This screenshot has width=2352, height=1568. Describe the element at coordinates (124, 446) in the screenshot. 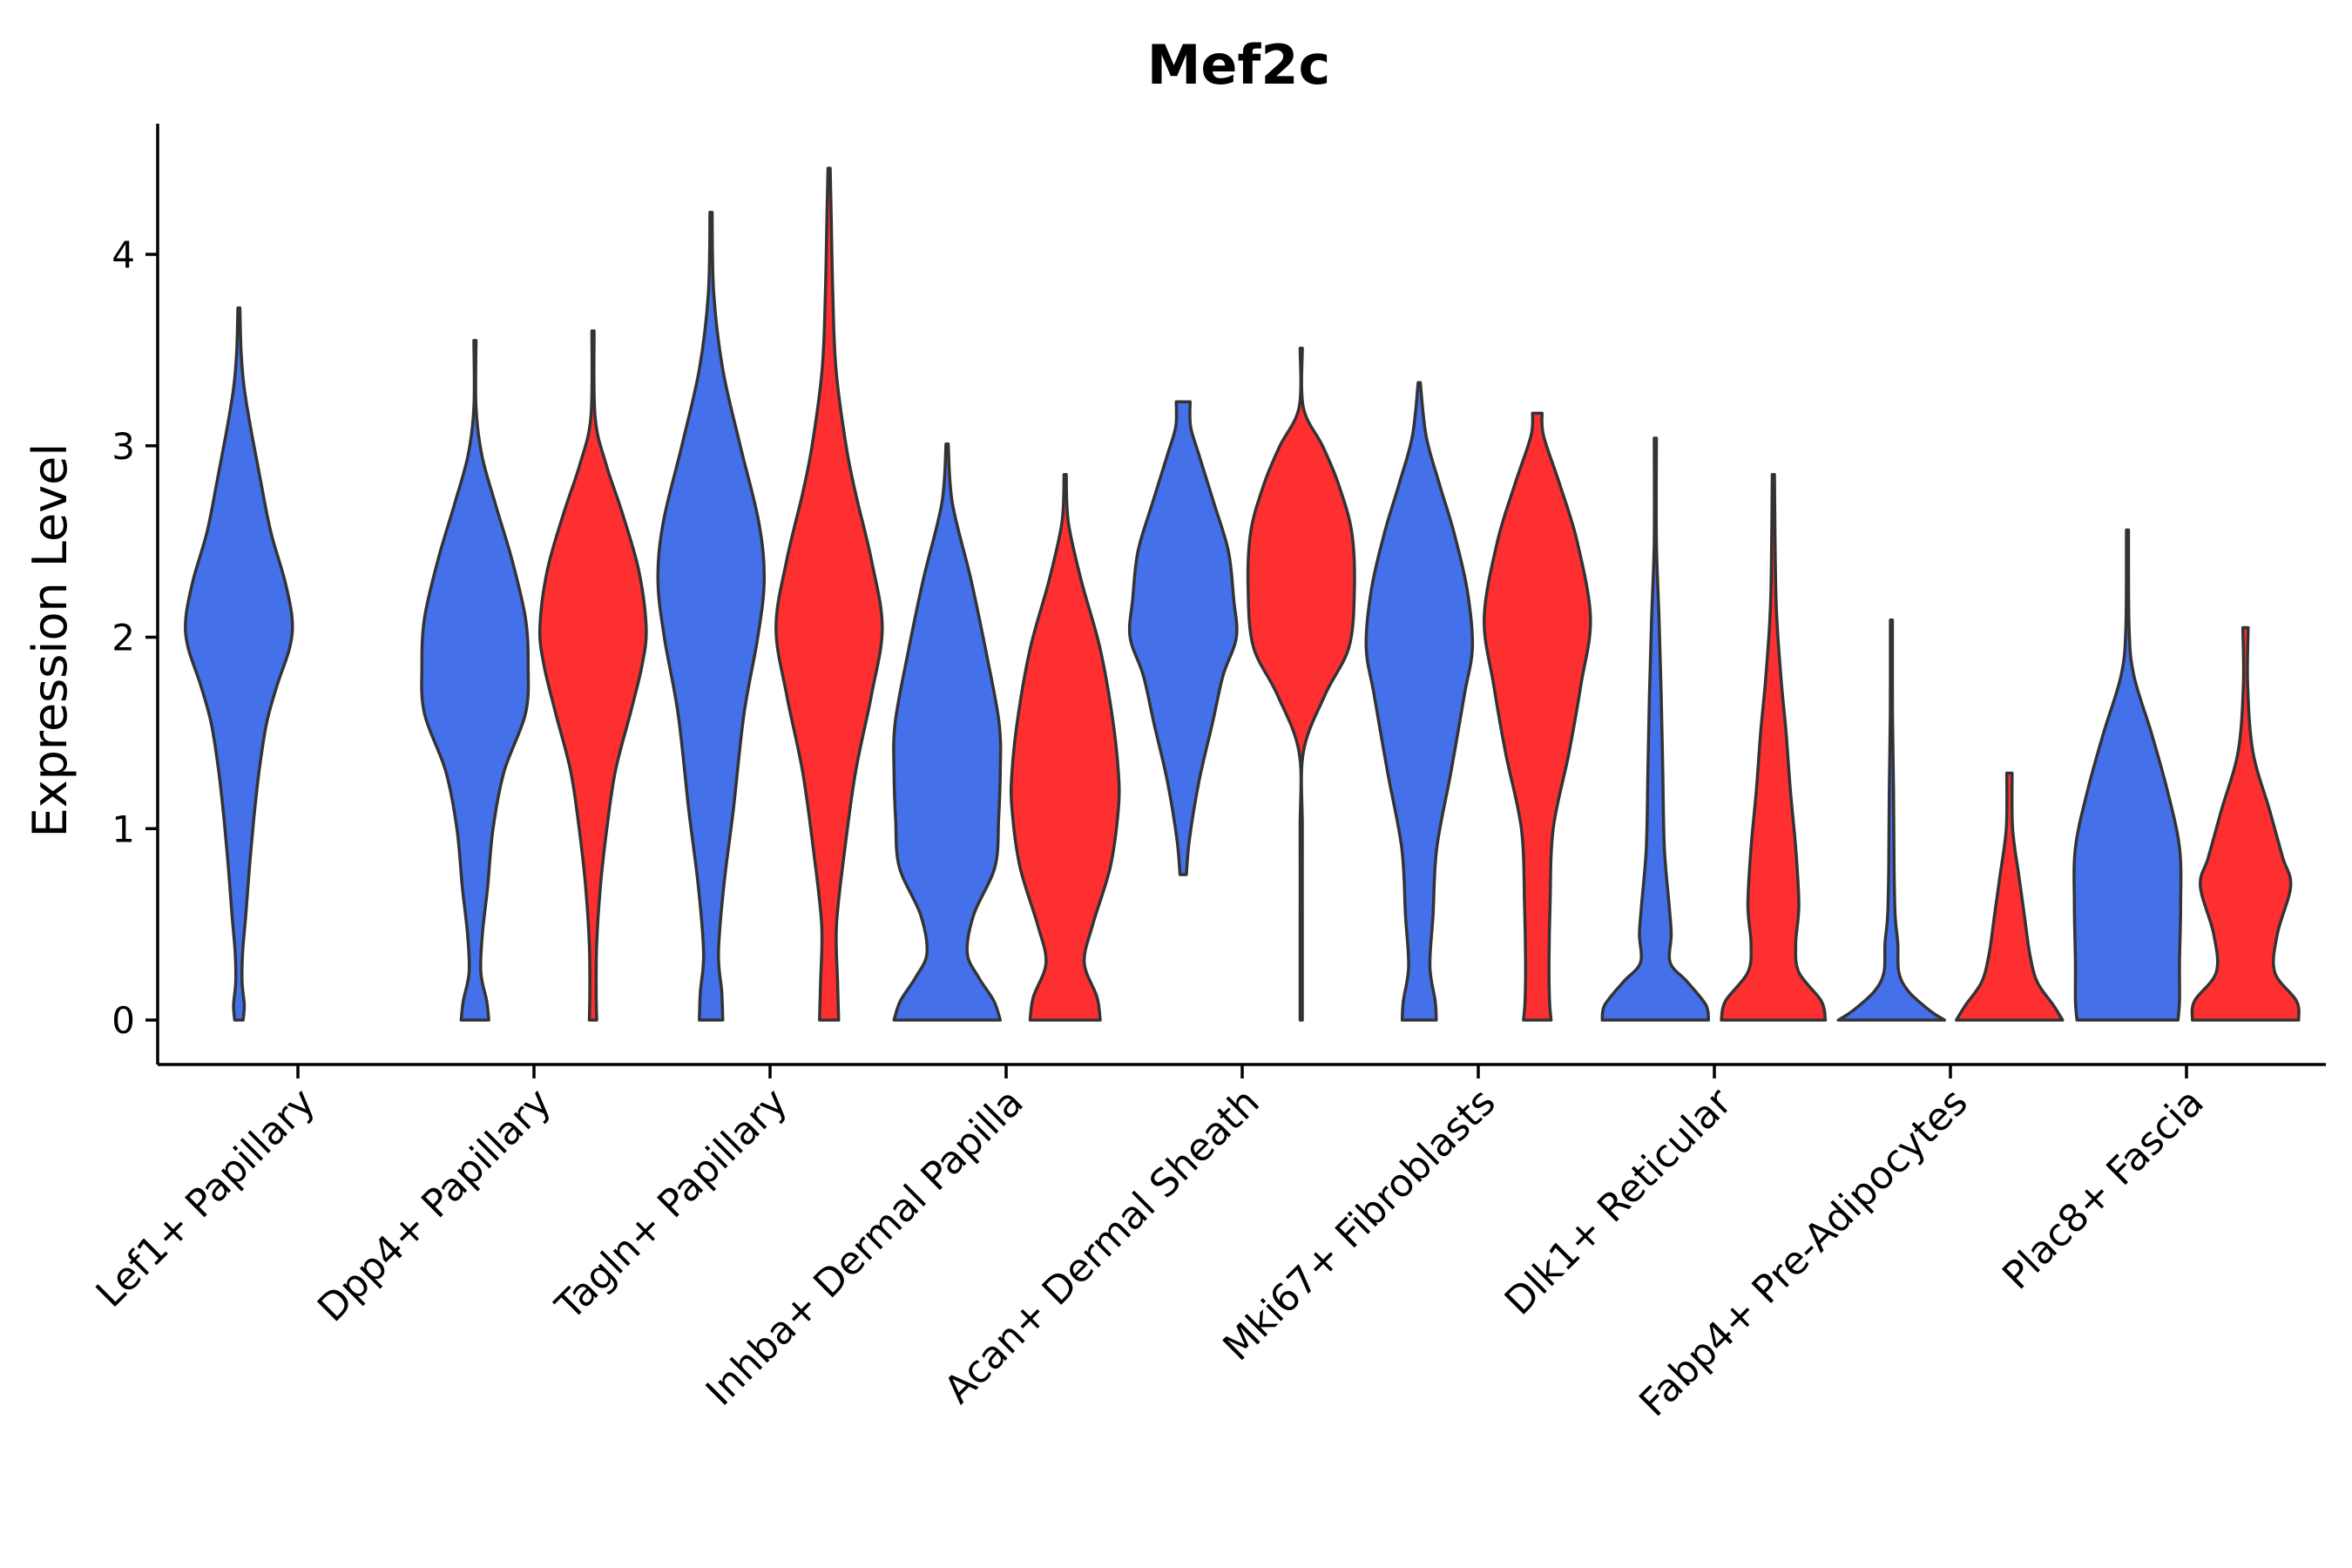

I see `y-tick-label: 3` at that location.